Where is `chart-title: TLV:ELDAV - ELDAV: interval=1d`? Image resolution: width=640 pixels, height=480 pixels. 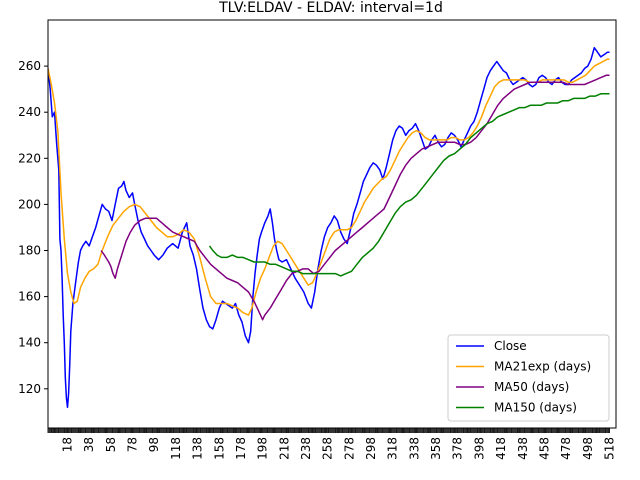
chart-title: TLV:ELDAV - ELDAV: interval=1d is located at coordinates (330, 8).